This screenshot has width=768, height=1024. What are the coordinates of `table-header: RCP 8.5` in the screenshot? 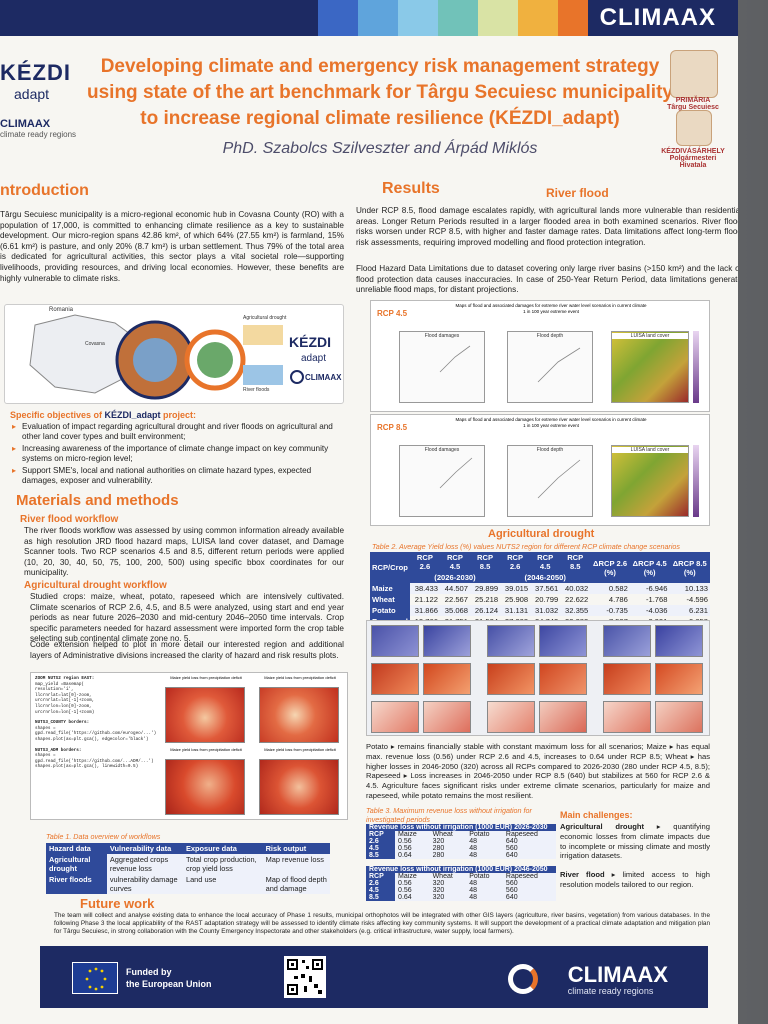 It's located at (485, 562).